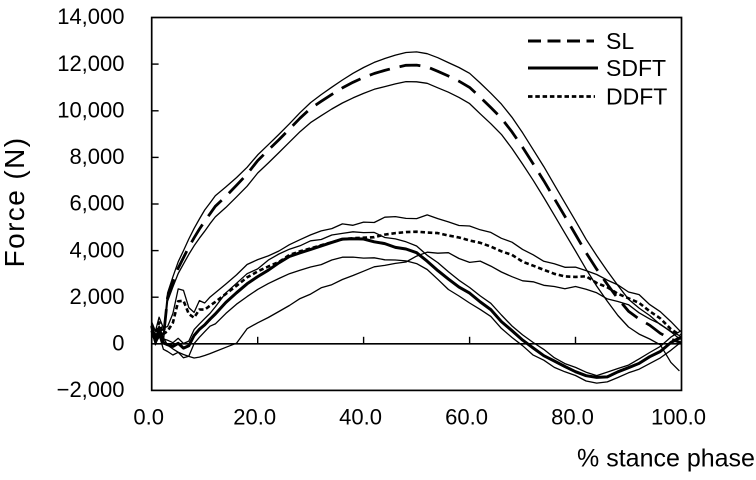 The width and height of the screenshot is (756, 480). I want to click on svg-text: % stance phase, so click(666, 459).